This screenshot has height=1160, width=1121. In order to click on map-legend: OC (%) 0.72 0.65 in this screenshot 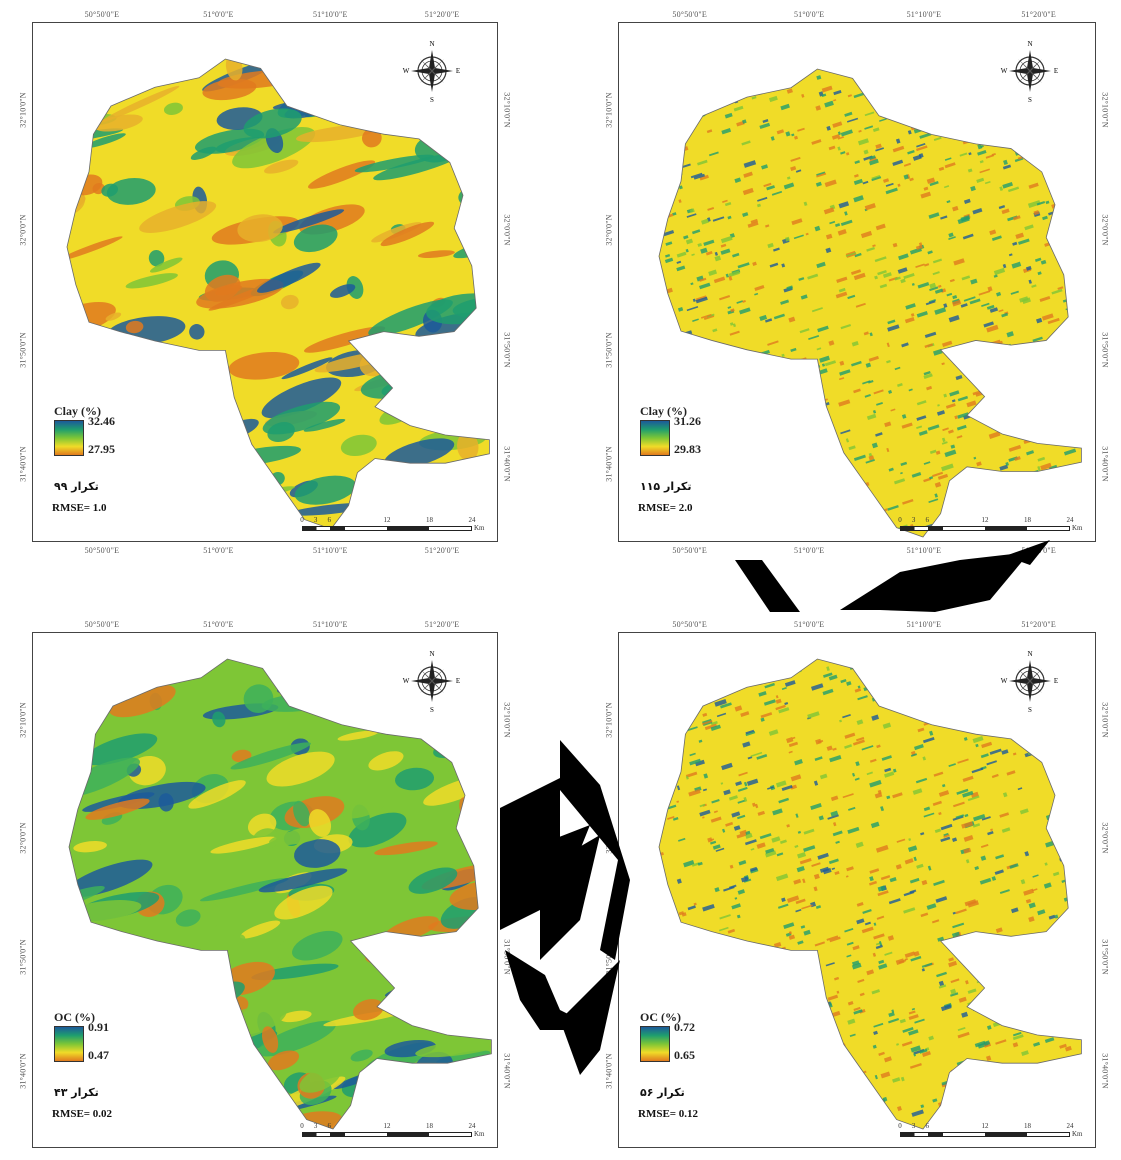, I will do `click(667, 1036)`.